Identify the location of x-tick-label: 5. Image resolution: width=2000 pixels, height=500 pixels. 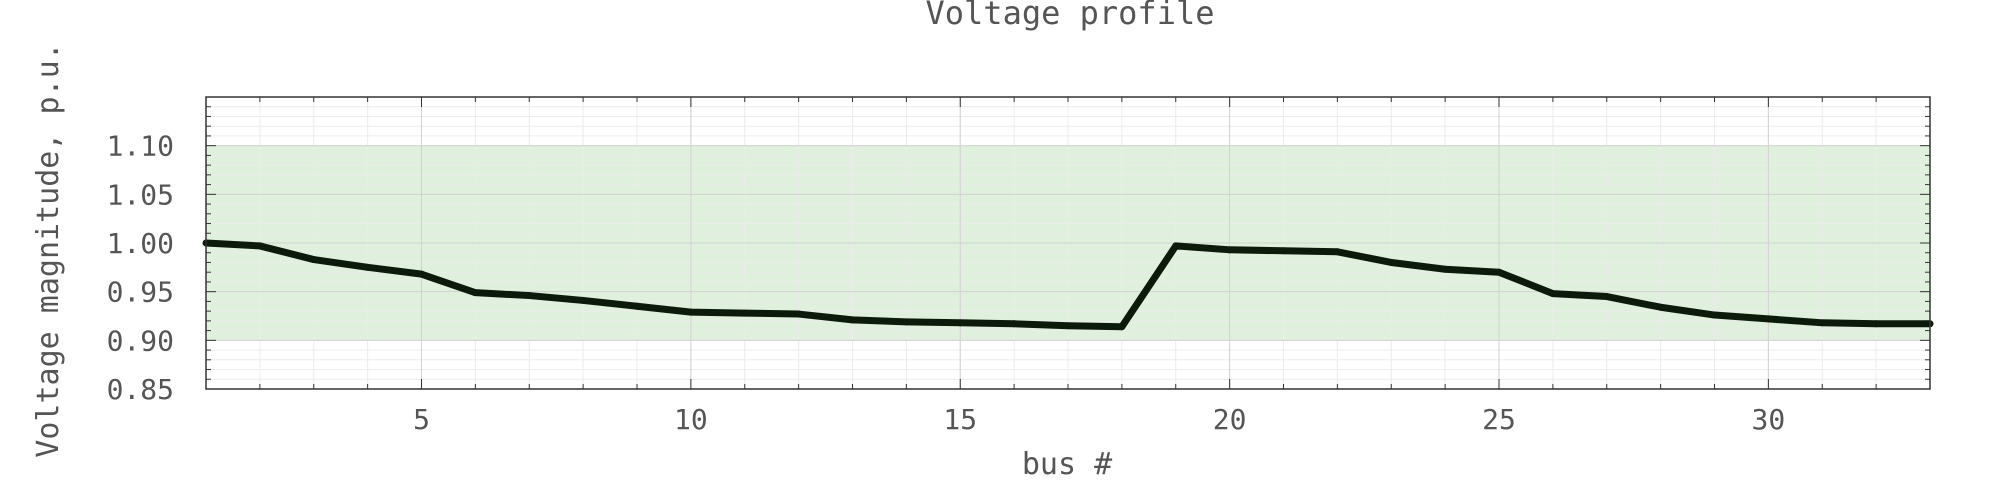
(421, 419).